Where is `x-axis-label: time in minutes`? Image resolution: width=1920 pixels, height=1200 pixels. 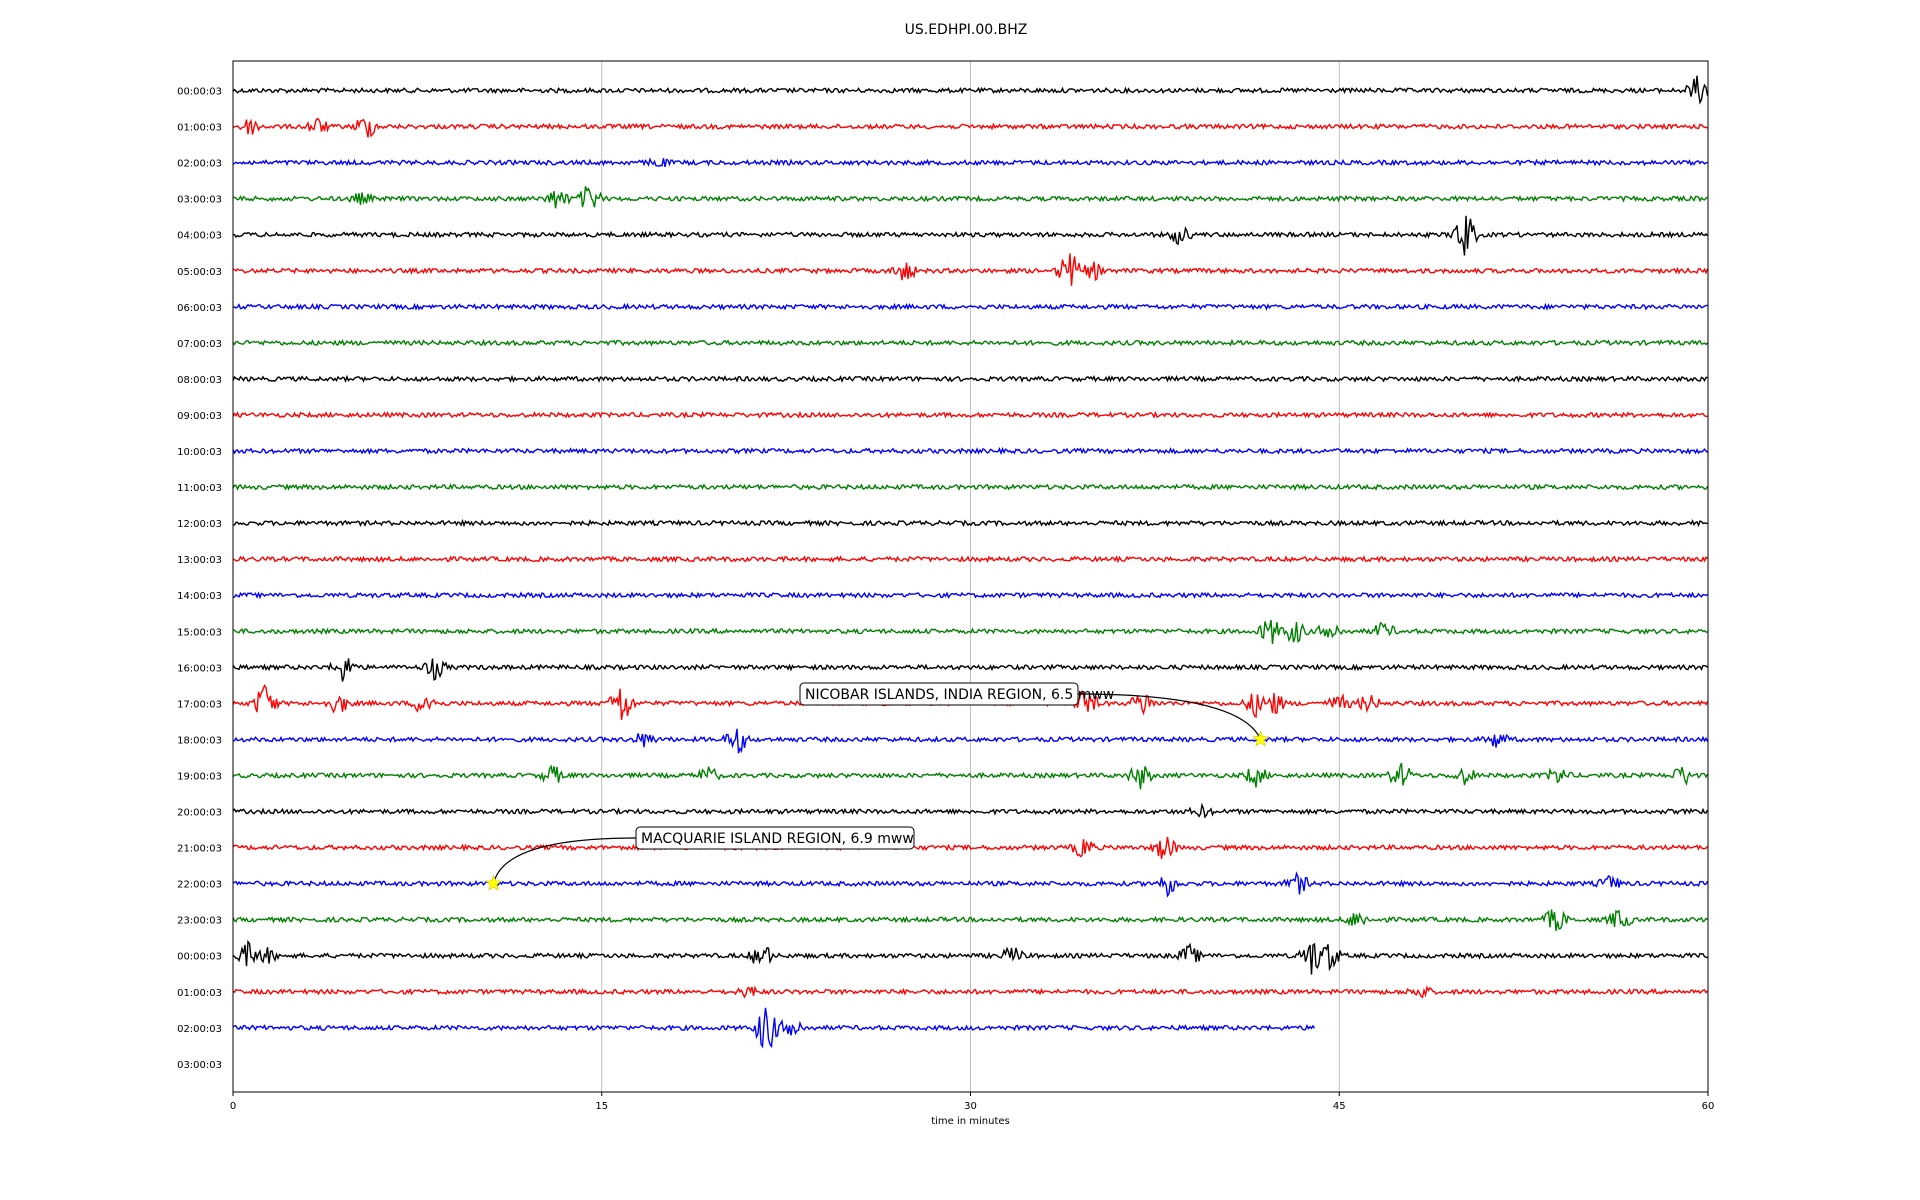 x-axis-label: time in minutes is located at coordinates (970, 1121).